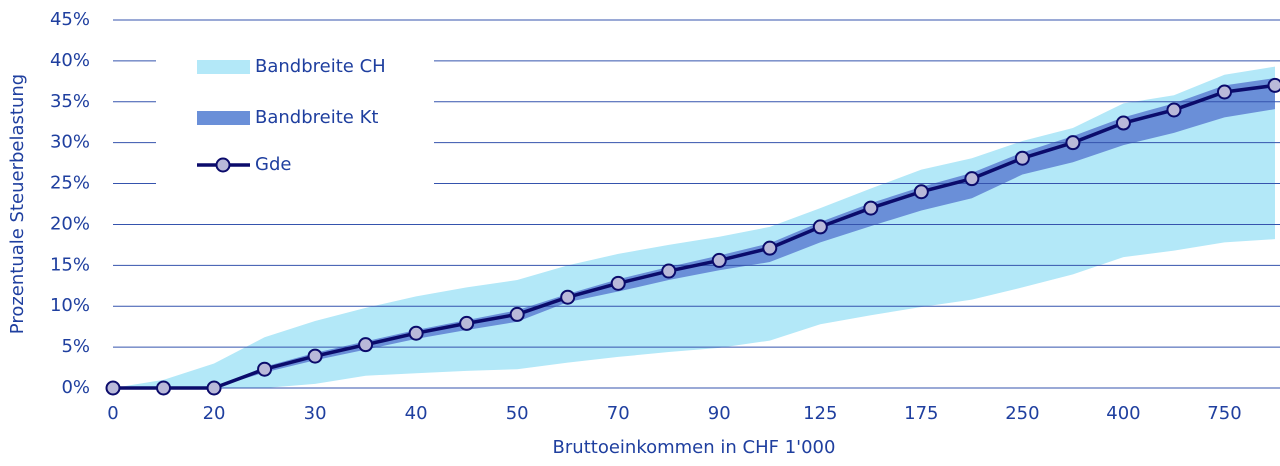 This screenshot has width=1280, height=466. Describe the element at coordinates (694, 447) in the screenshot. I see `x-axis-label: Bruttoeinkommen in CHF 1'000` at that location.